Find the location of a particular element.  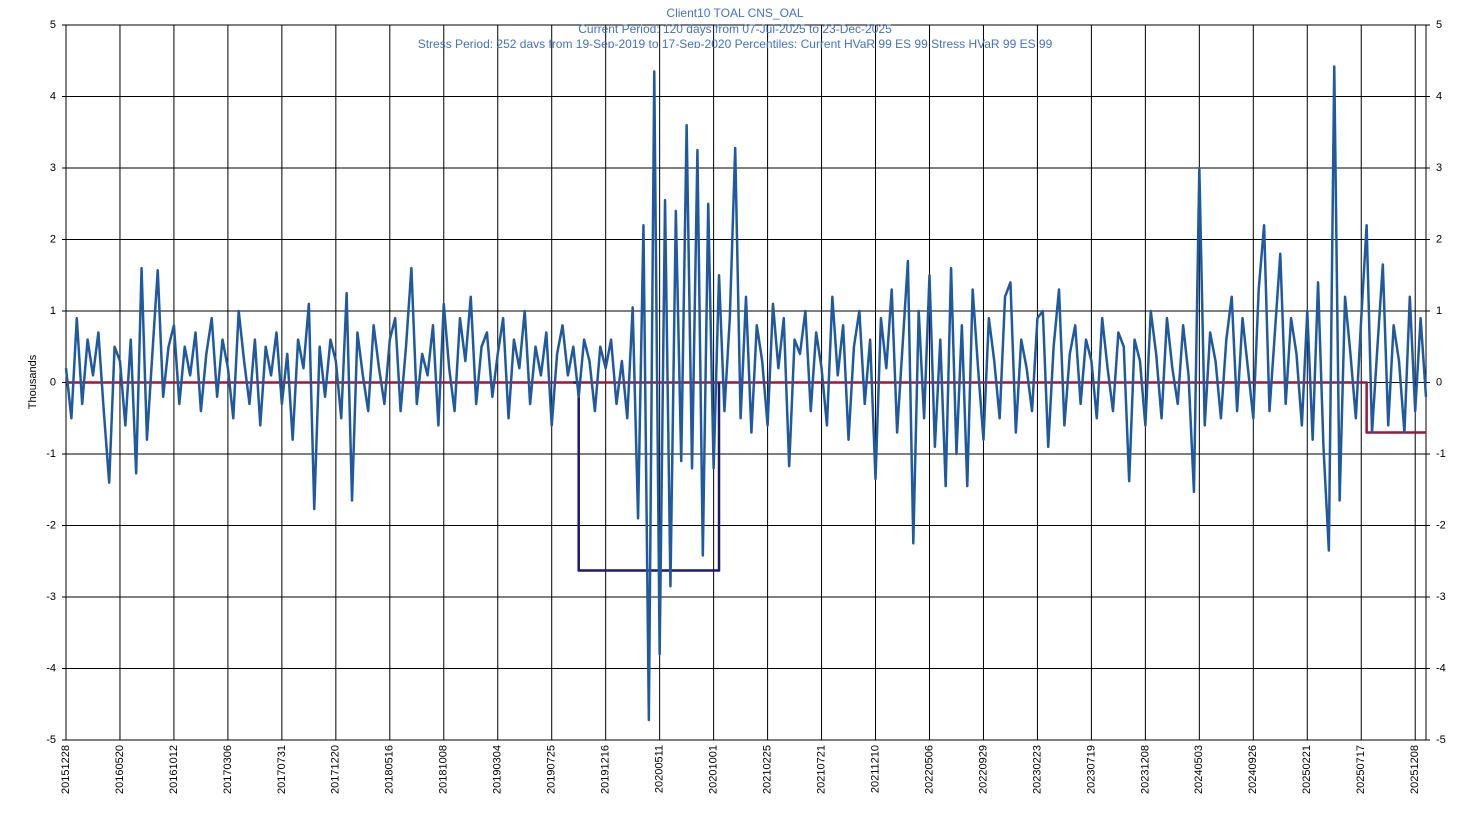

y2-tick-label: -5 is located at coordinates (1441, 740).